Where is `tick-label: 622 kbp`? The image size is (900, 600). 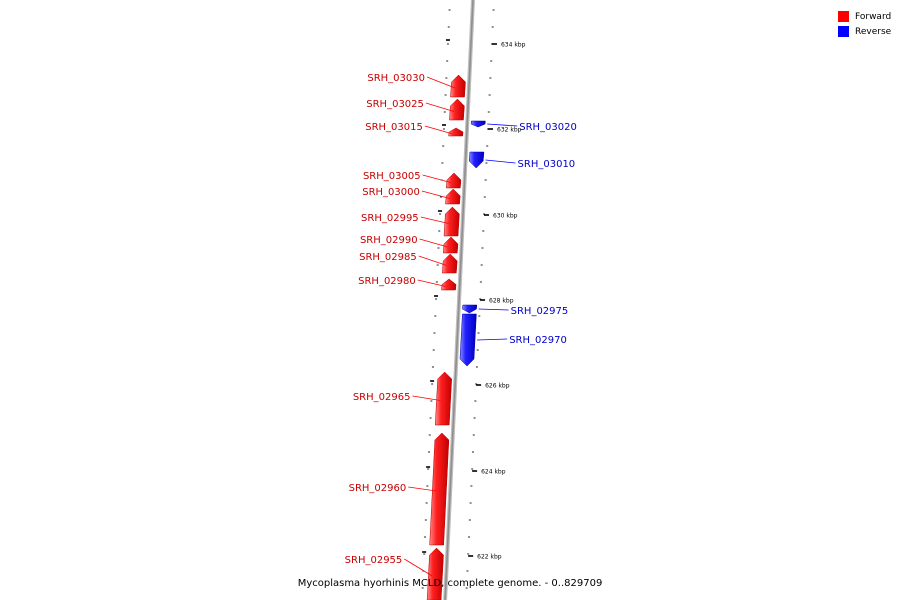
tick-label: 622 kbp is located at coordinates (489, 557).